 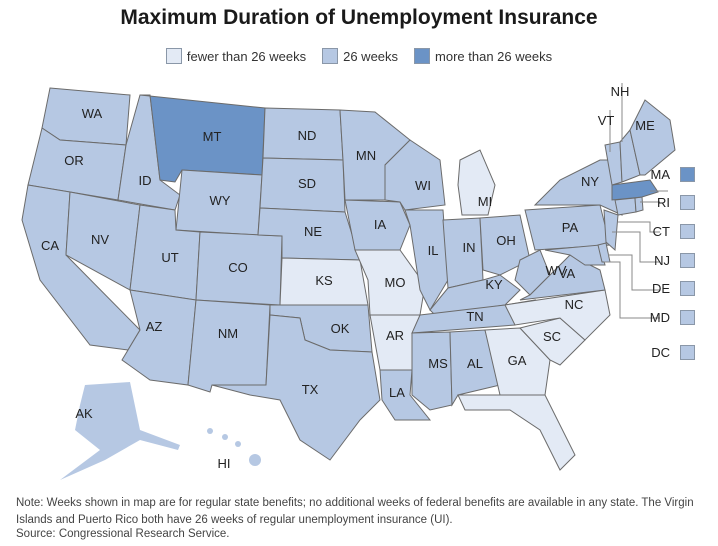 I want to click on state-NM, so click(x=229, y=346).